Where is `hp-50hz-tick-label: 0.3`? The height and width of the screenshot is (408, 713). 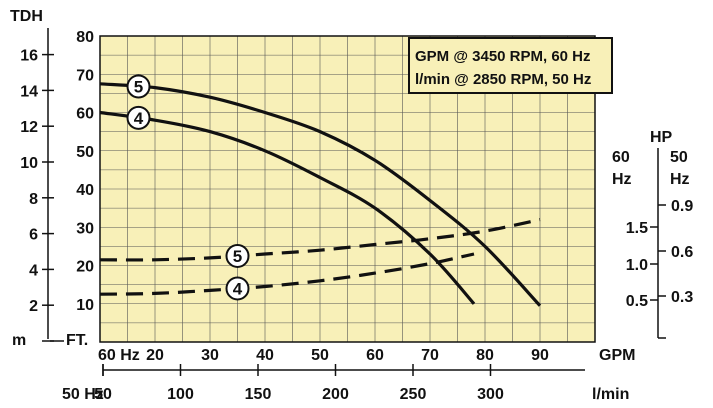
hp-50hz-tick-label: 0.3 is located at coordinates (682, 297).